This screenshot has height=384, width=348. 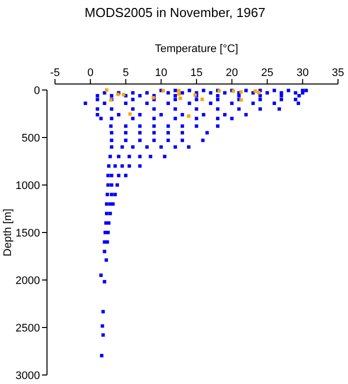 What do you see at coordinates (175, 12) in the screenshot?
I see `chart-title: MODS2005 in November, 1967` at bounding box center [175, 12].